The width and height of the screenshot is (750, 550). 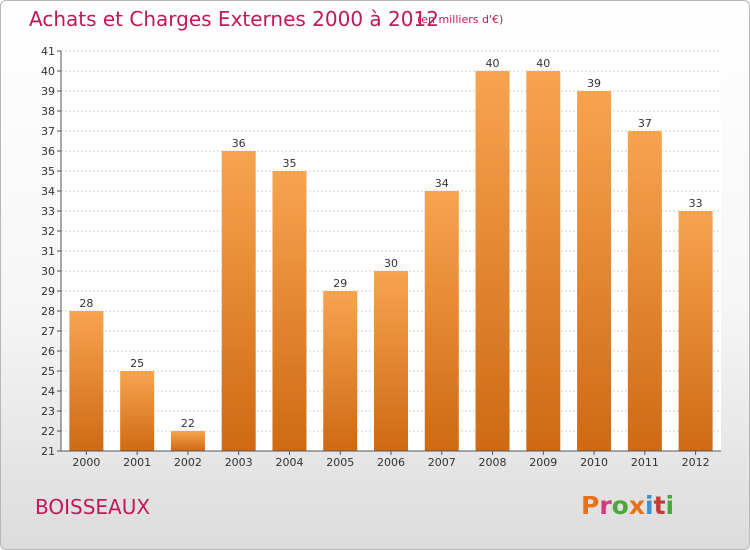 I want to click on data-label-2002: 22, so click(x=188, y=423).